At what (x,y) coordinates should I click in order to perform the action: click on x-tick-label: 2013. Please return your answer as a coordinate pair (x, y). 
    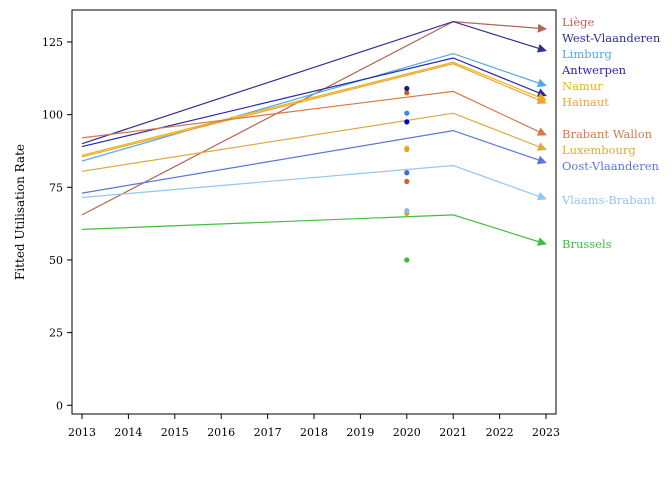
    Looking at the image, I should click on (82, 432).